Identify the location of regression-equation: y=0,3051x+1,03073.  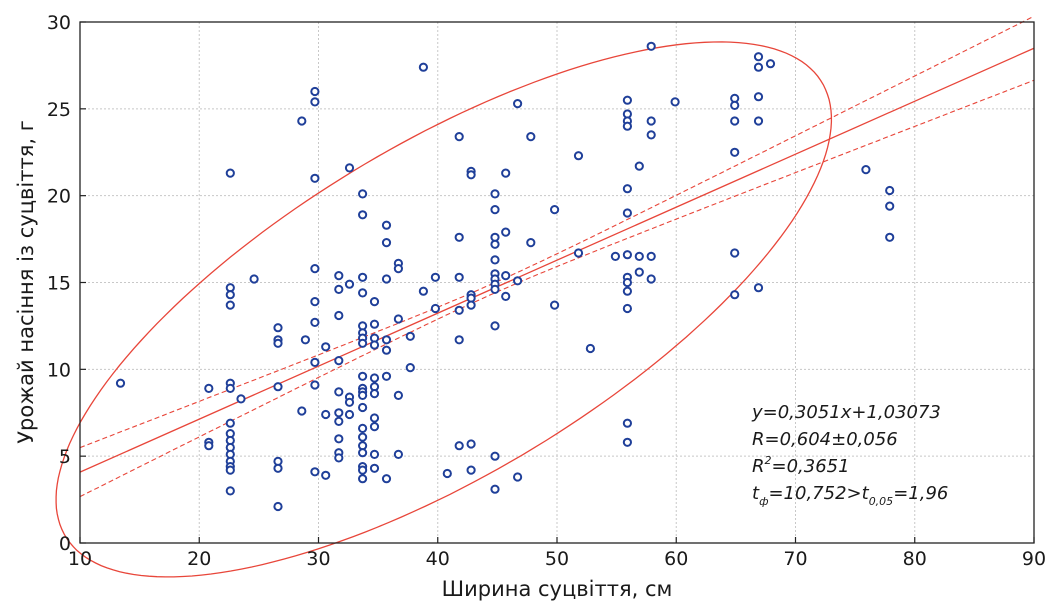
(846, 412).